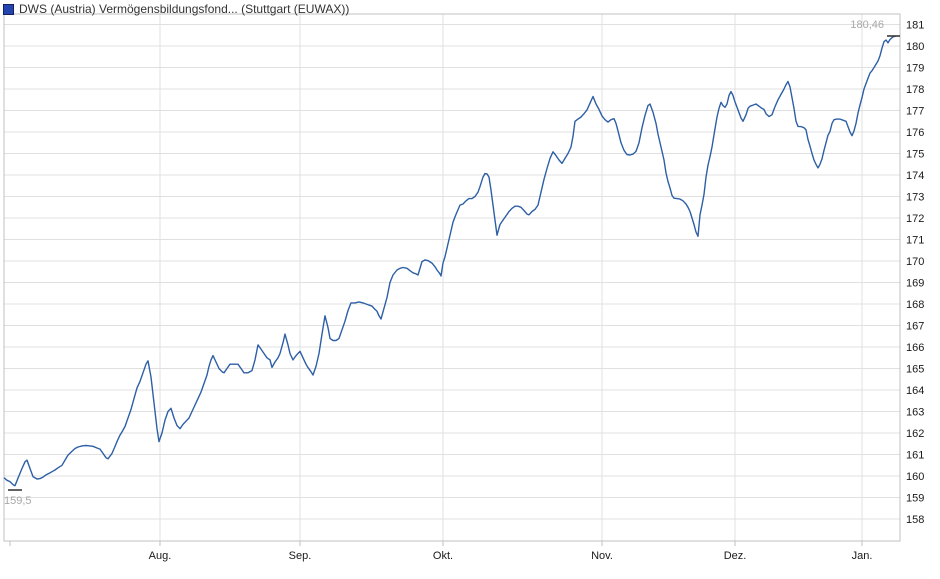 This screenshot has height=579, width=940. What do you see at coordinates (915, 520) in the screenshot?
I see `y-axis-label: 158` at bounding box center [915, 520].